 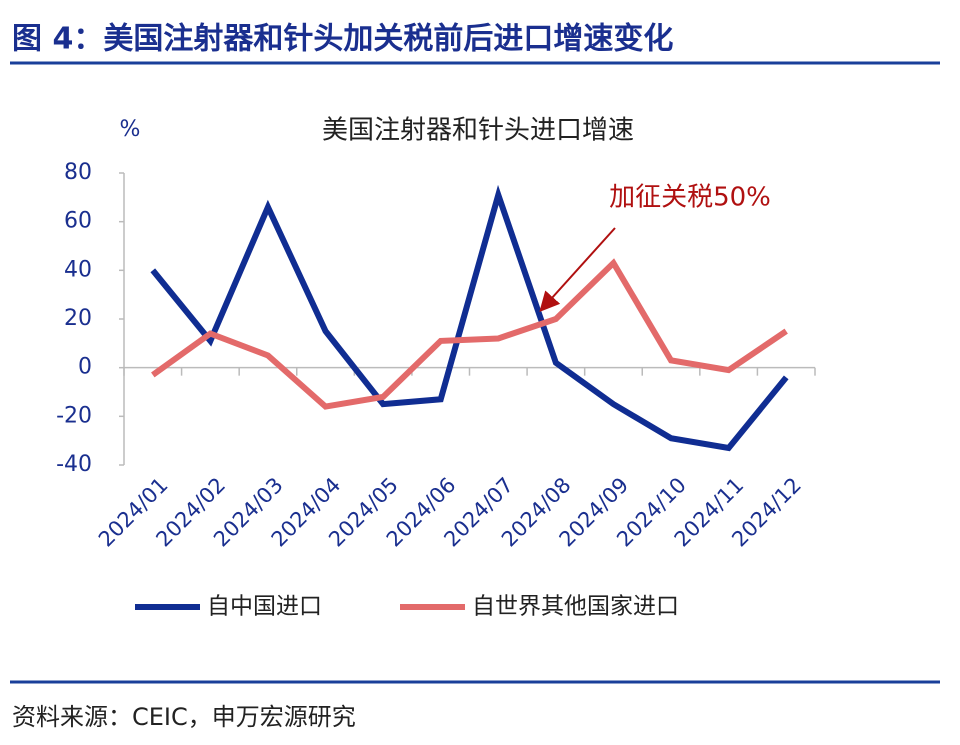 I want to click on y-tick-label: 60, so click(x=78, y=221).